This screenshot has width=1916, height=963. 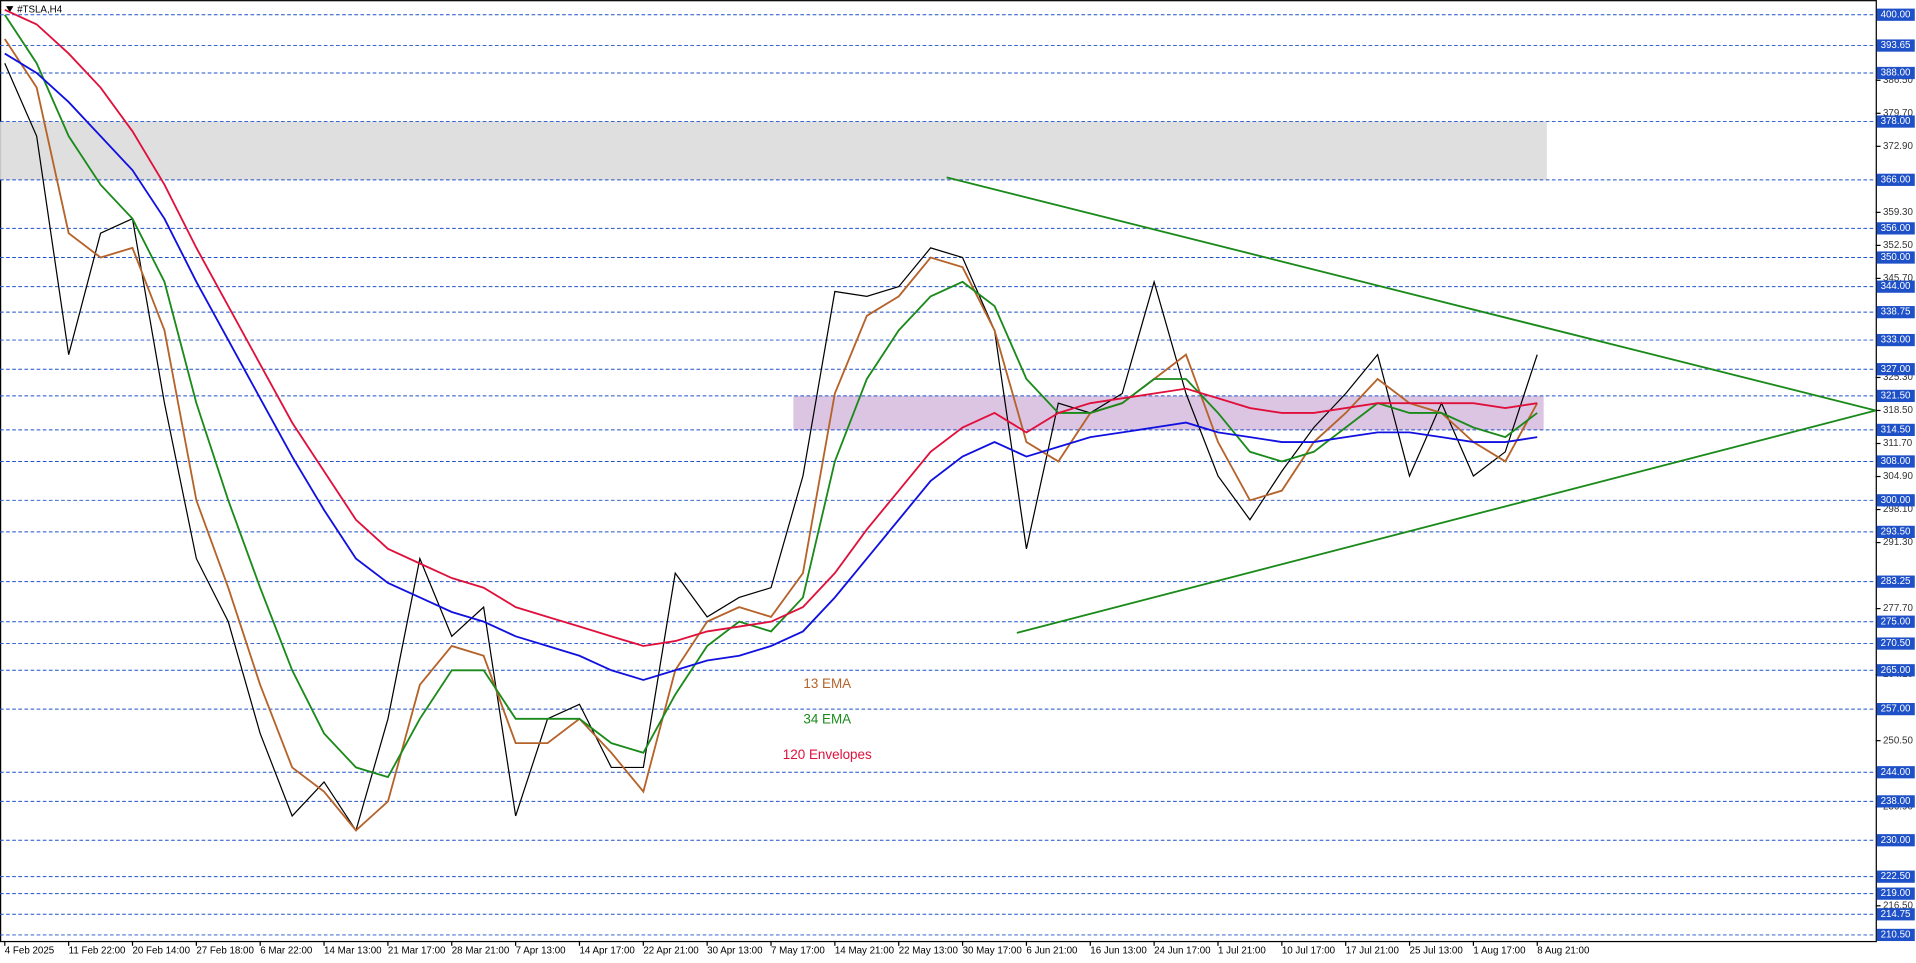 What do you see at coordinates (1896, 876) in the screenshot?
I see `level-label: 222.50` at bounding box center [1896, 876].